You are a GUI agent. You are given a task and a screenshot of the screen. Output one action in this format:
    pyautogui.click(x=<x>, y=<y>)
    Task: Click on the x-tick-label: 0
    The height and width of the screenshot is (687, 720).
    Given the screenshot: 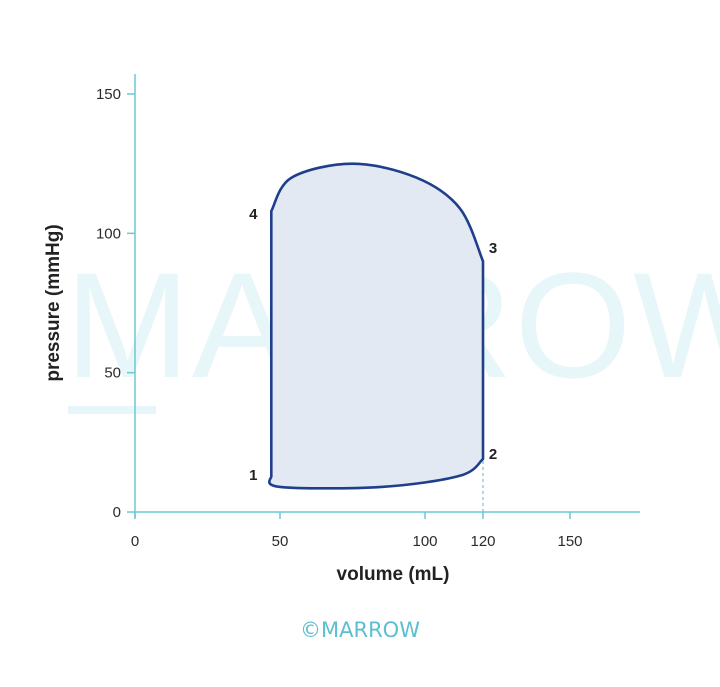 What is the action you would take?
    pyautogui.click(x=135, y=541)
    